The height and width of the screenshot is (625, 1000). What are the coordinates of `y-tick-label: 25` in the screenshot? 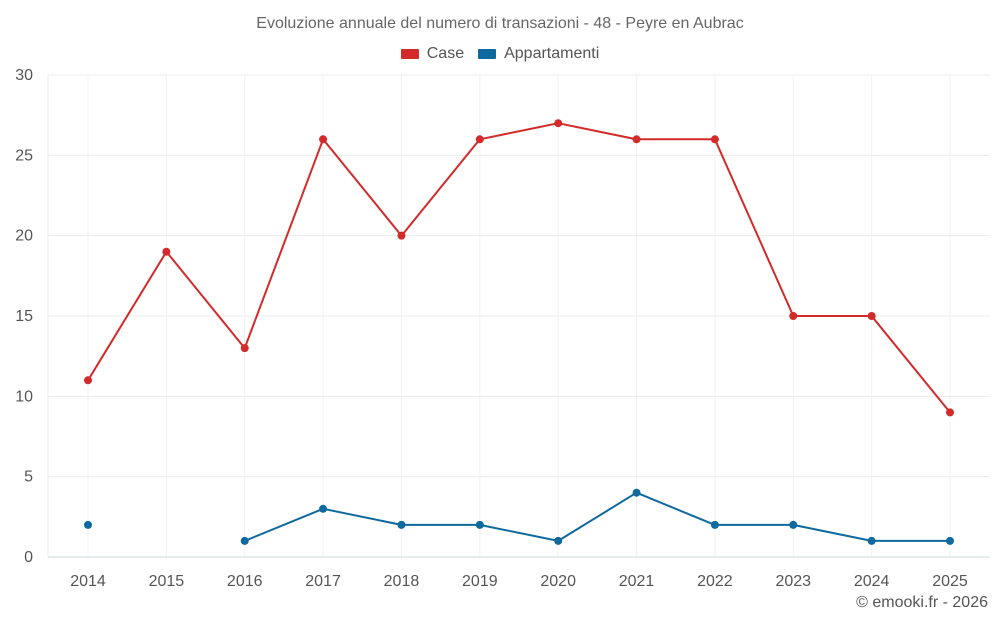 It's located at (24, 155).